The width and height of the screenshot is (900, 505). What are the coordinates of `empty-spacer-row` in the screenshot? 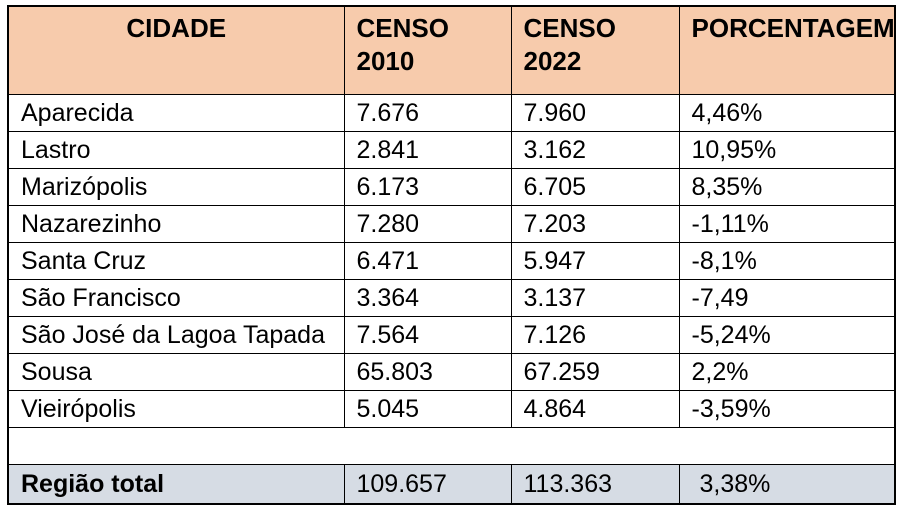 It's located at (451, 446).